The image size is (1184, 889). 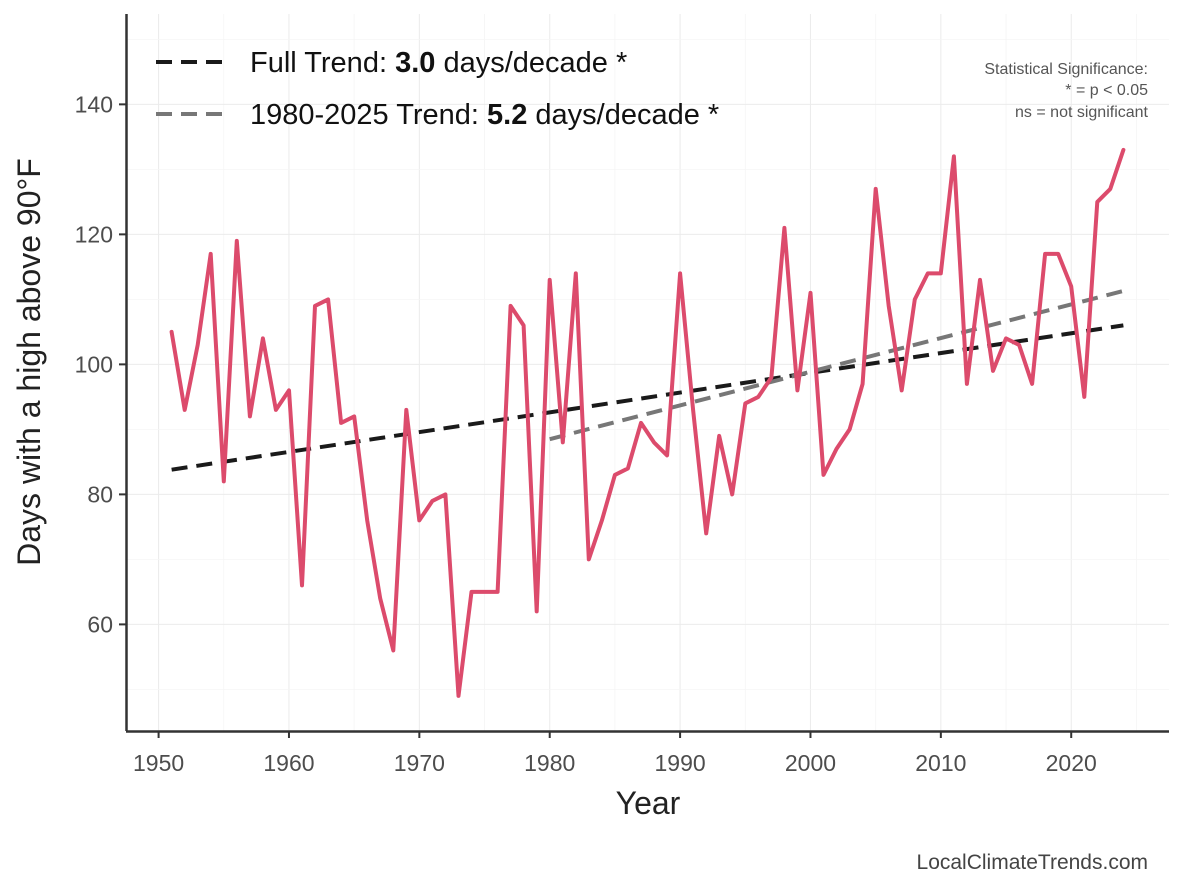 I want to click on x-tick-label: 1970, so click(x=419, y=763).